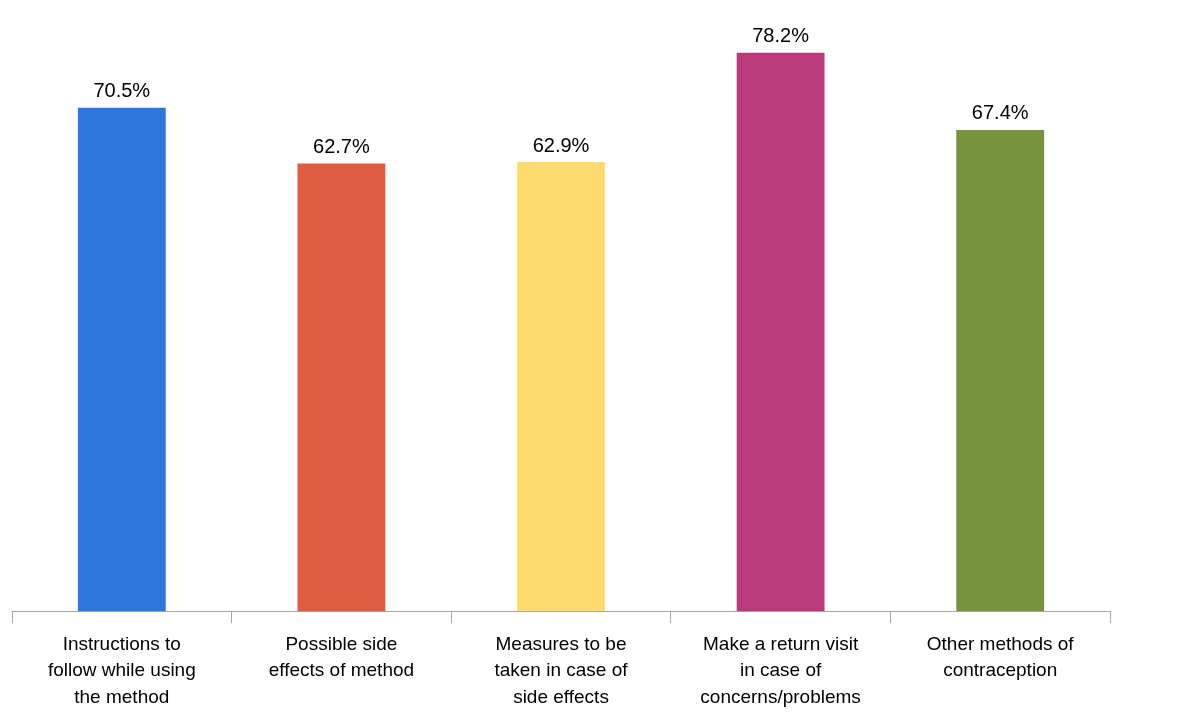 The width and height of the screenshot is (1177, 721). I want to click on data-label: 62.9%, so click(561, 144).